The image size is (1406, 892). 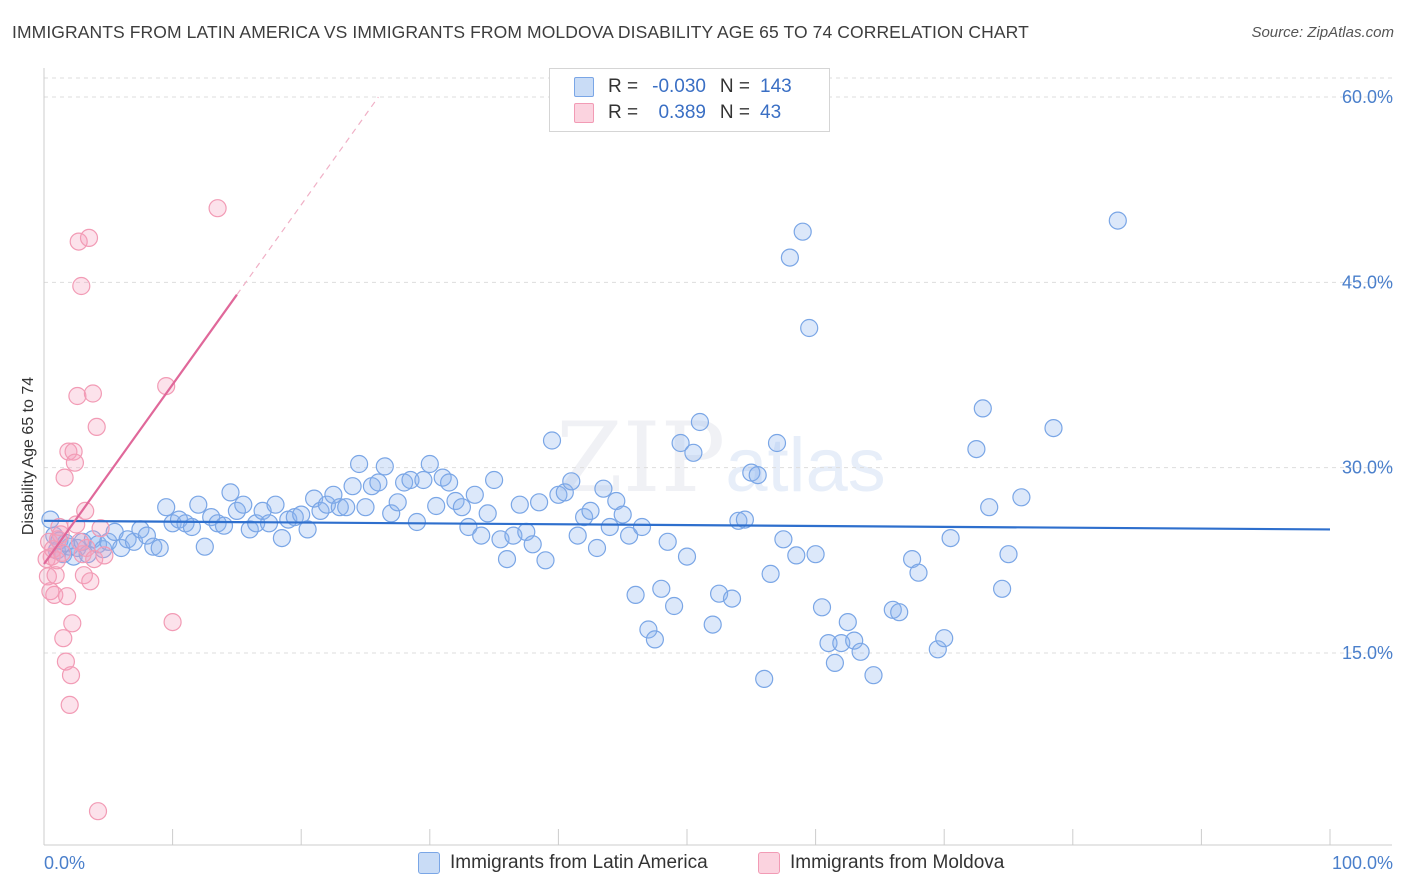 What do you see at coordinates (682, 112) in the screenshot?
I see `legend-r-value: 0.389` at bounding box center [682, 112].